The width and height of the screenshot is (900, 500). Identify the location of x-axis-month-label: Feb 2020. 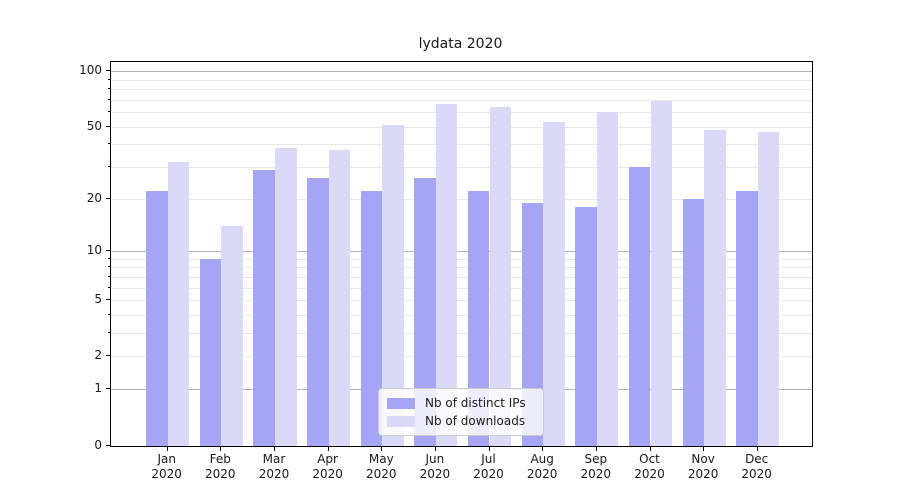
(220, 467).